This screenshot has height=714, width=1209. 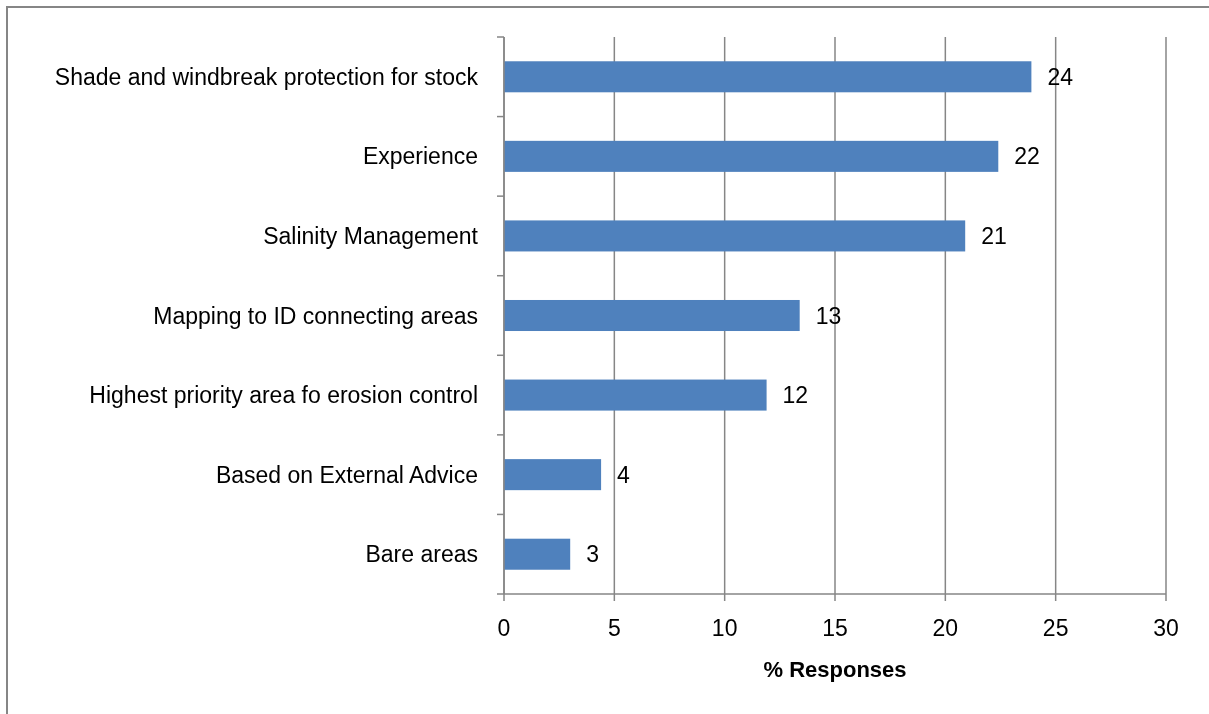 I want to click on data-label: 21, so click(x=994, y=235).